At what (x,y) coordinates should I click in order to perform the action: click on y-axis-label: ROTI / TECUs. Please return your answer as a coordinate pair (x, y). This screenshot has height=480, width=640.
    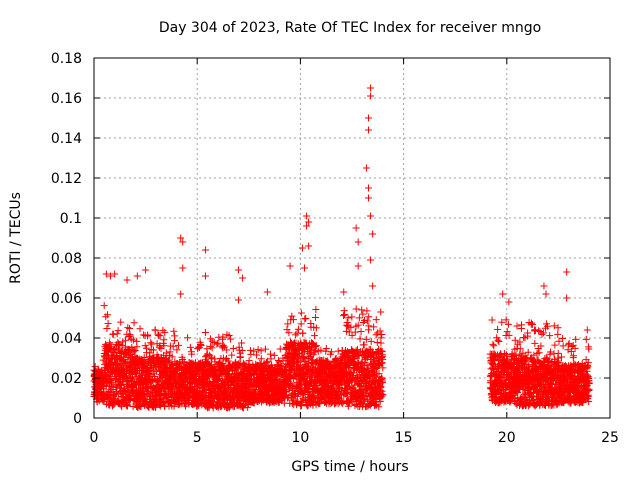
    Looking at the image, I should click on (16, 238).